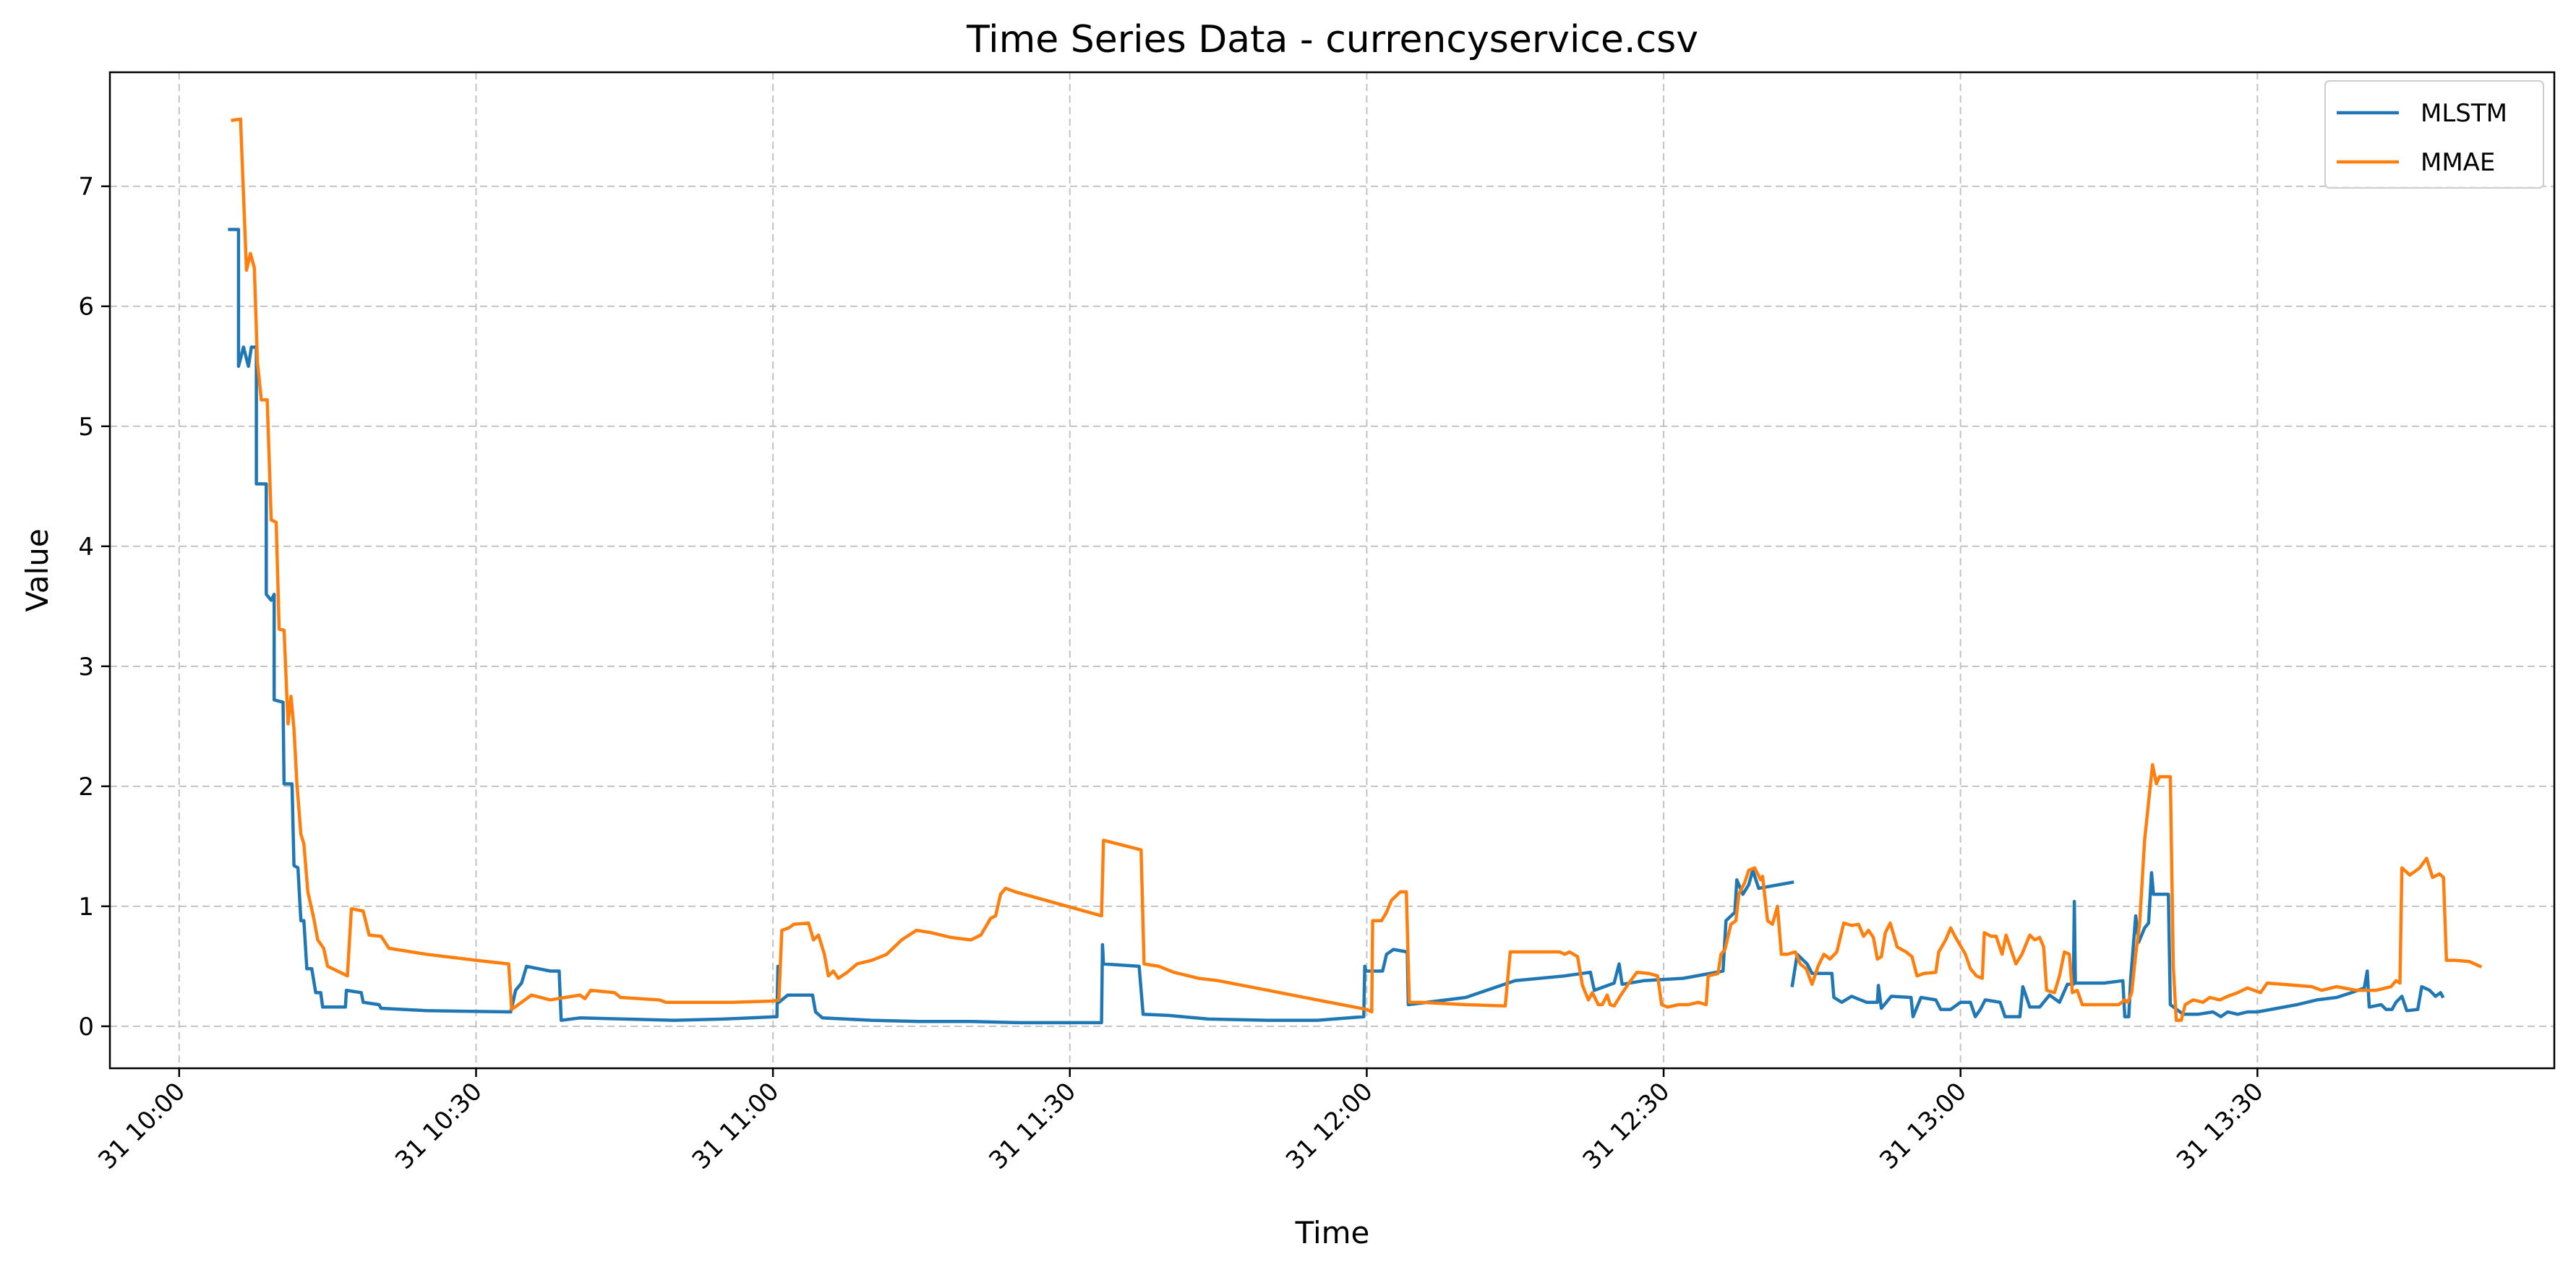 Image resolution: width=2576 pixels, height=1275 pixels. Describe the element at coordinates (86, 907) in the screenshot. I see `y-tick-label: 1` at that location.